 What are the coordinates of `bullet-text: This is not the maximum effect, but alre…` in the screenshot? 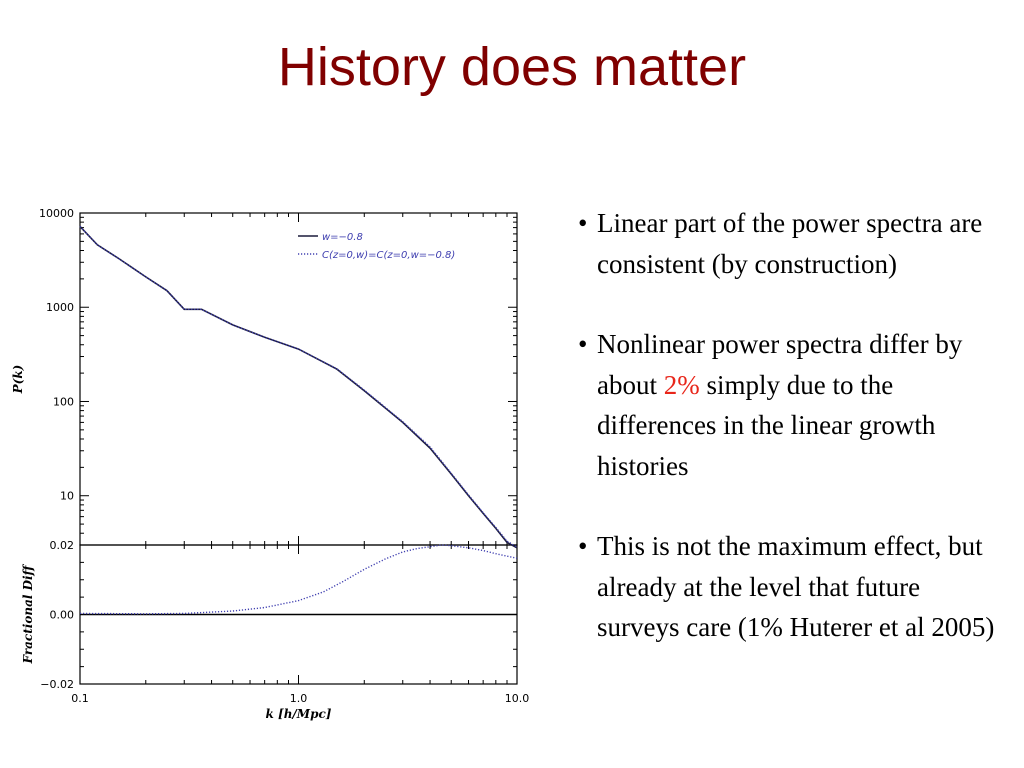 It's located at (796, 586).